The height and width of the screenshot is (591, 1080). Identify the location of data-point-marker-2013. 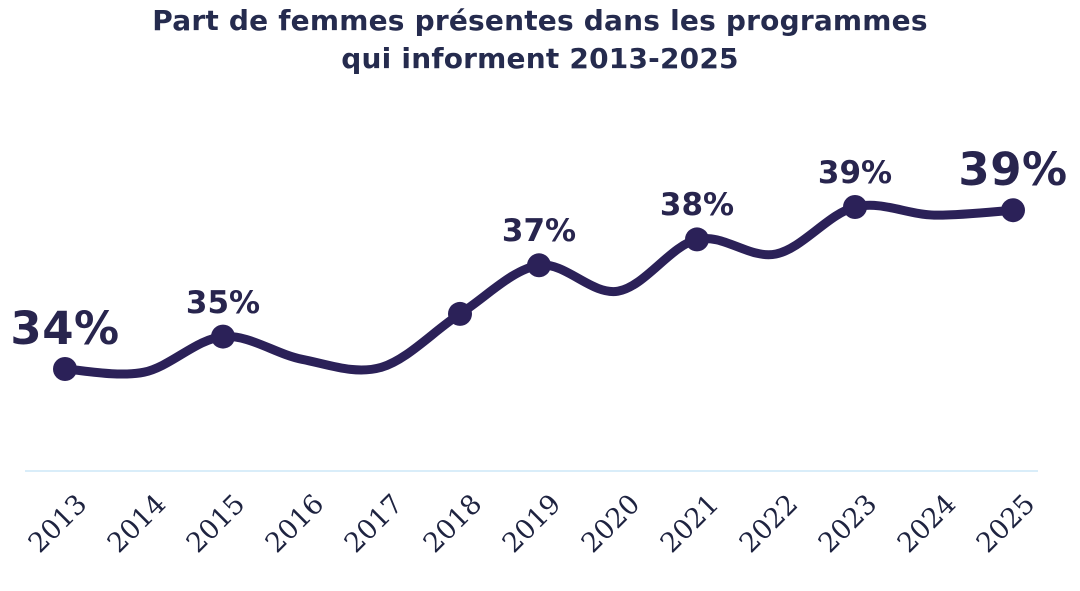
(65, 369).